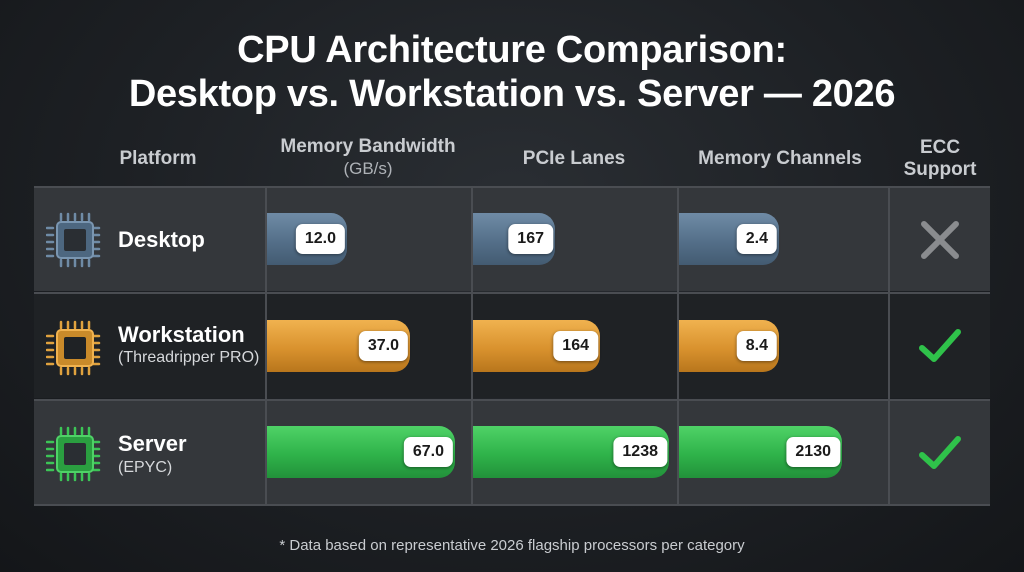 The image size is (1024, 572). I want to click on header-ecc-support: ECC Support, so click(940, 159).